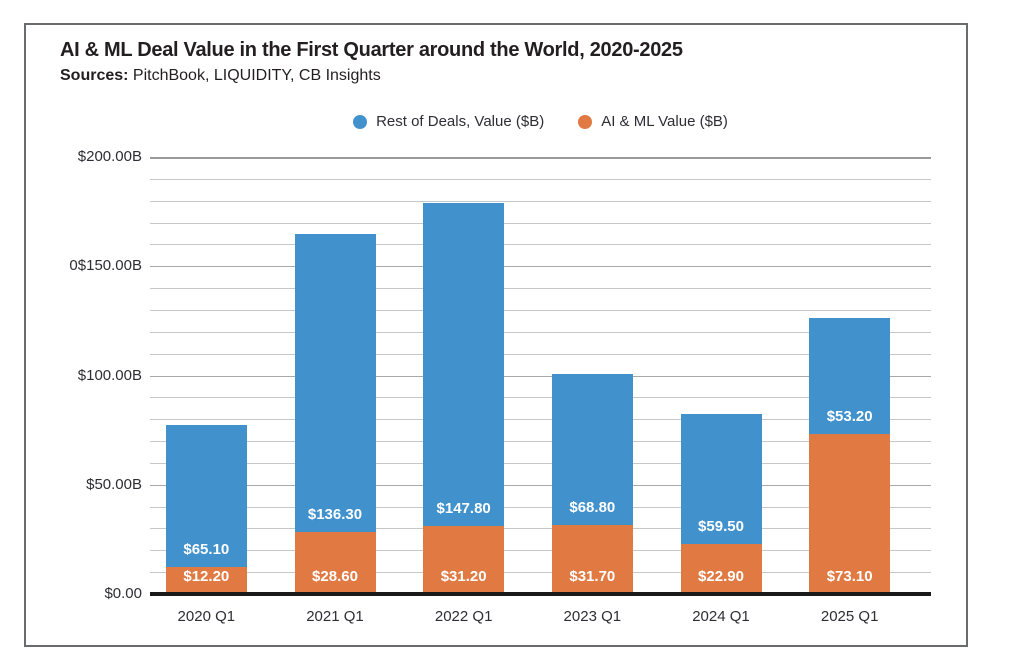 Image resolution: width=1024 pixels, height=672 pixels. I want to click on y-axis-tick-label: $0.00, so click(123, 593).